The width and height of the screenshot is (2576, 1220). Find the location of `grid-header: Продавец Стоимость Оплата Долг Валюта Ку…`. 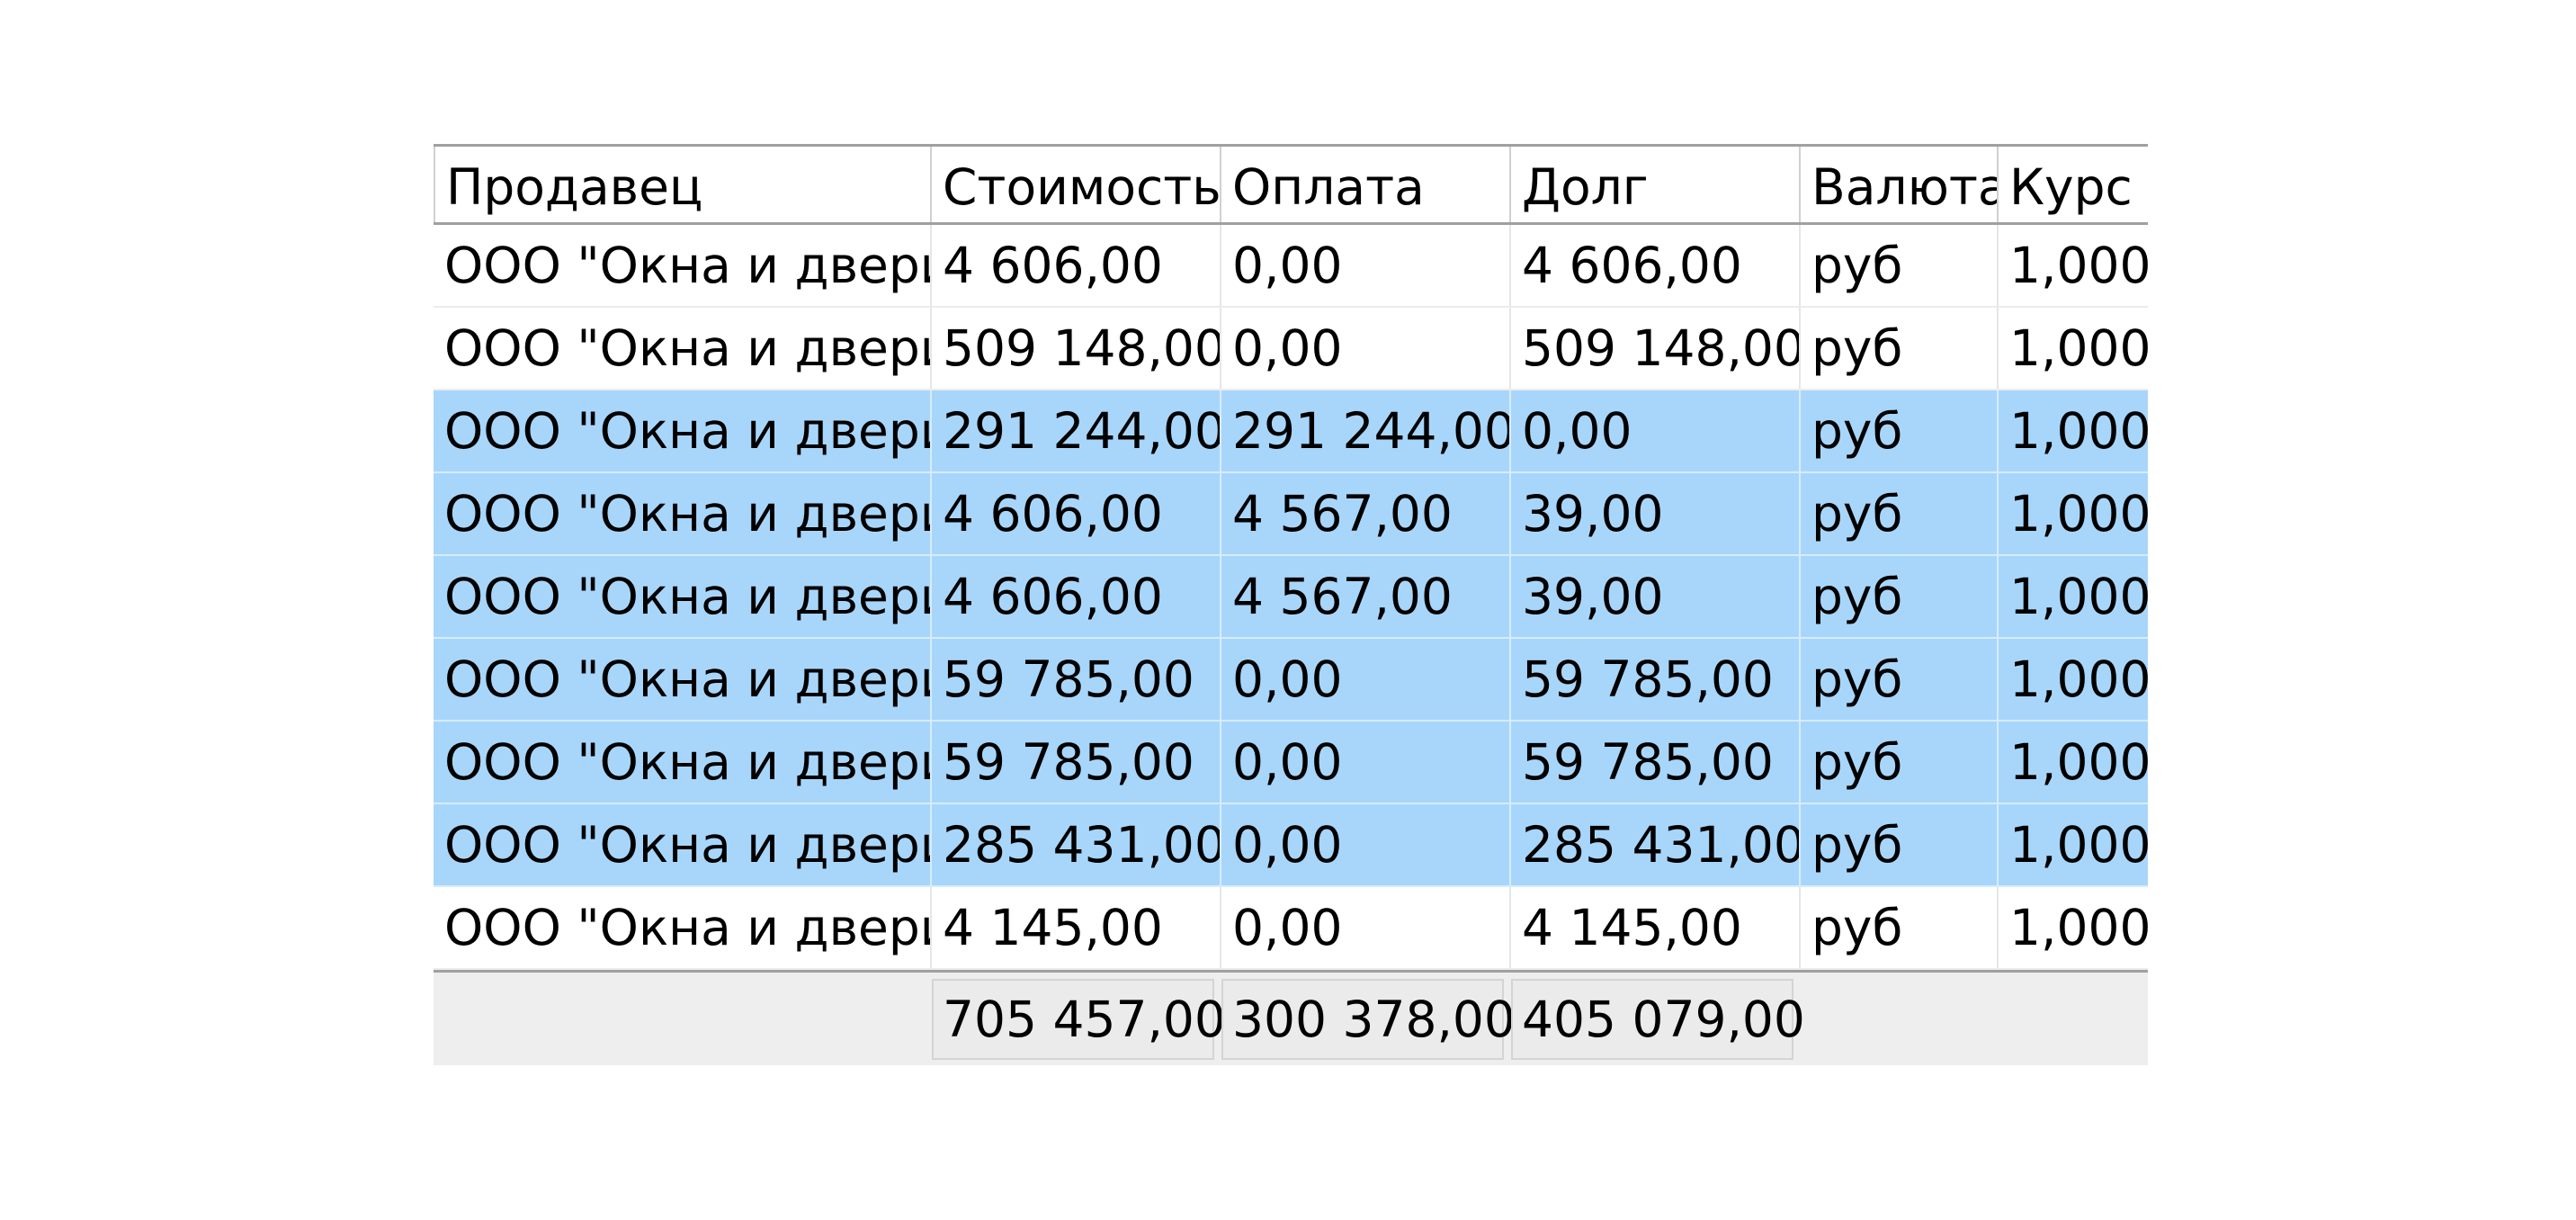

grid-header: Продавец Стоимость Оплата Долг Валюта Ку… is located at coordinates (1291, 184).